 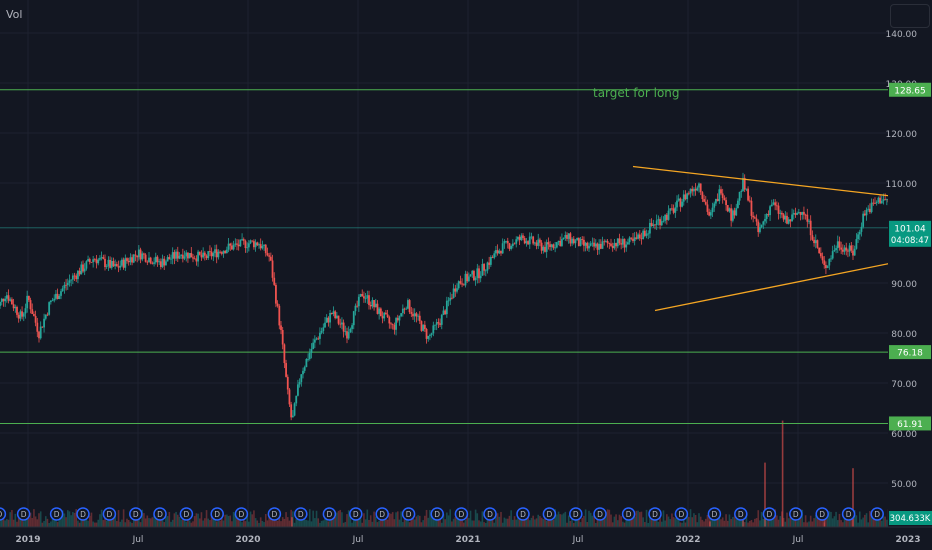 What do you see at coordinates (466, 514) in the screenshot?
I see `dividend-markers: DDDDDDDDDDDDDDDDDDDDDDDDDDDDDDDDDDDDDDD⚡` at bounding box center [466, 514].